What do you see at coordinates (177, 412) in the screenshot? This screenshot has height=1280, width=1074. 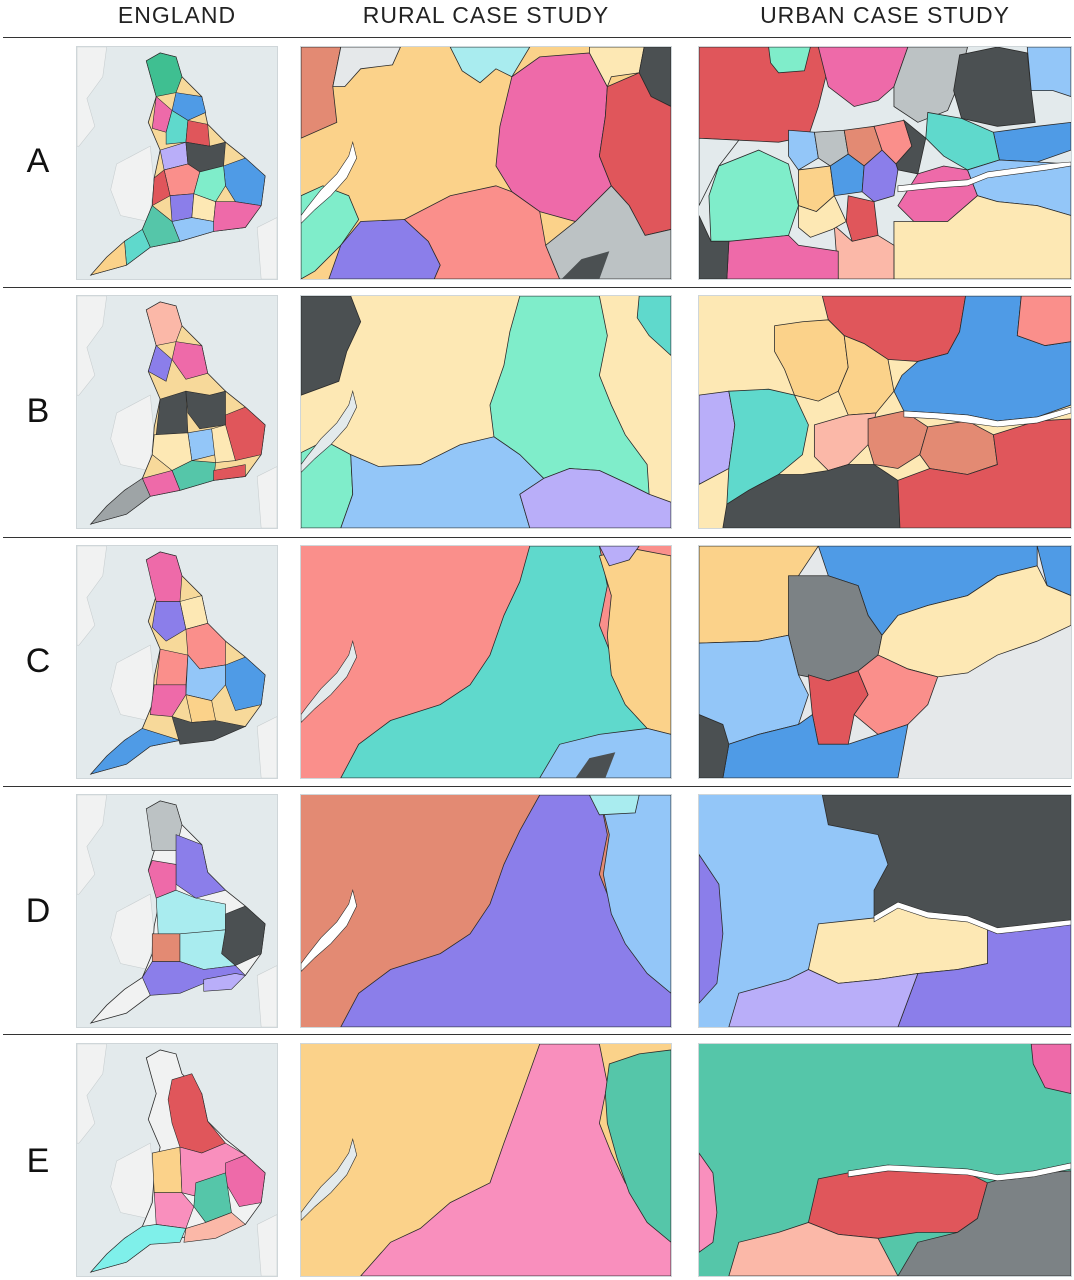 I see `england-map-b` at bounding box center [177, 412].